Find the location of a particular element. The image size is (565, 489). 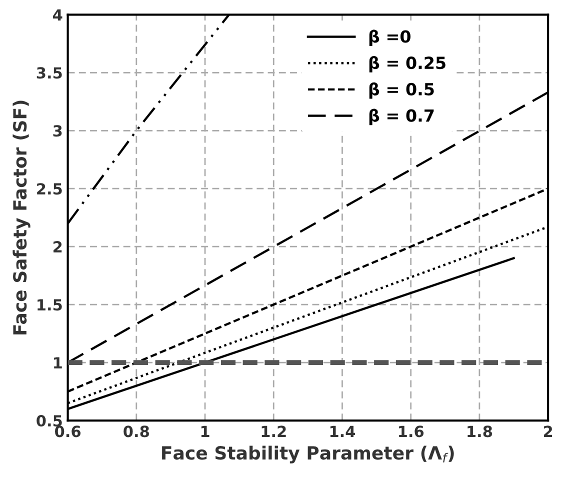

x-tick-label: 2 is located at coordinates (548, 432).